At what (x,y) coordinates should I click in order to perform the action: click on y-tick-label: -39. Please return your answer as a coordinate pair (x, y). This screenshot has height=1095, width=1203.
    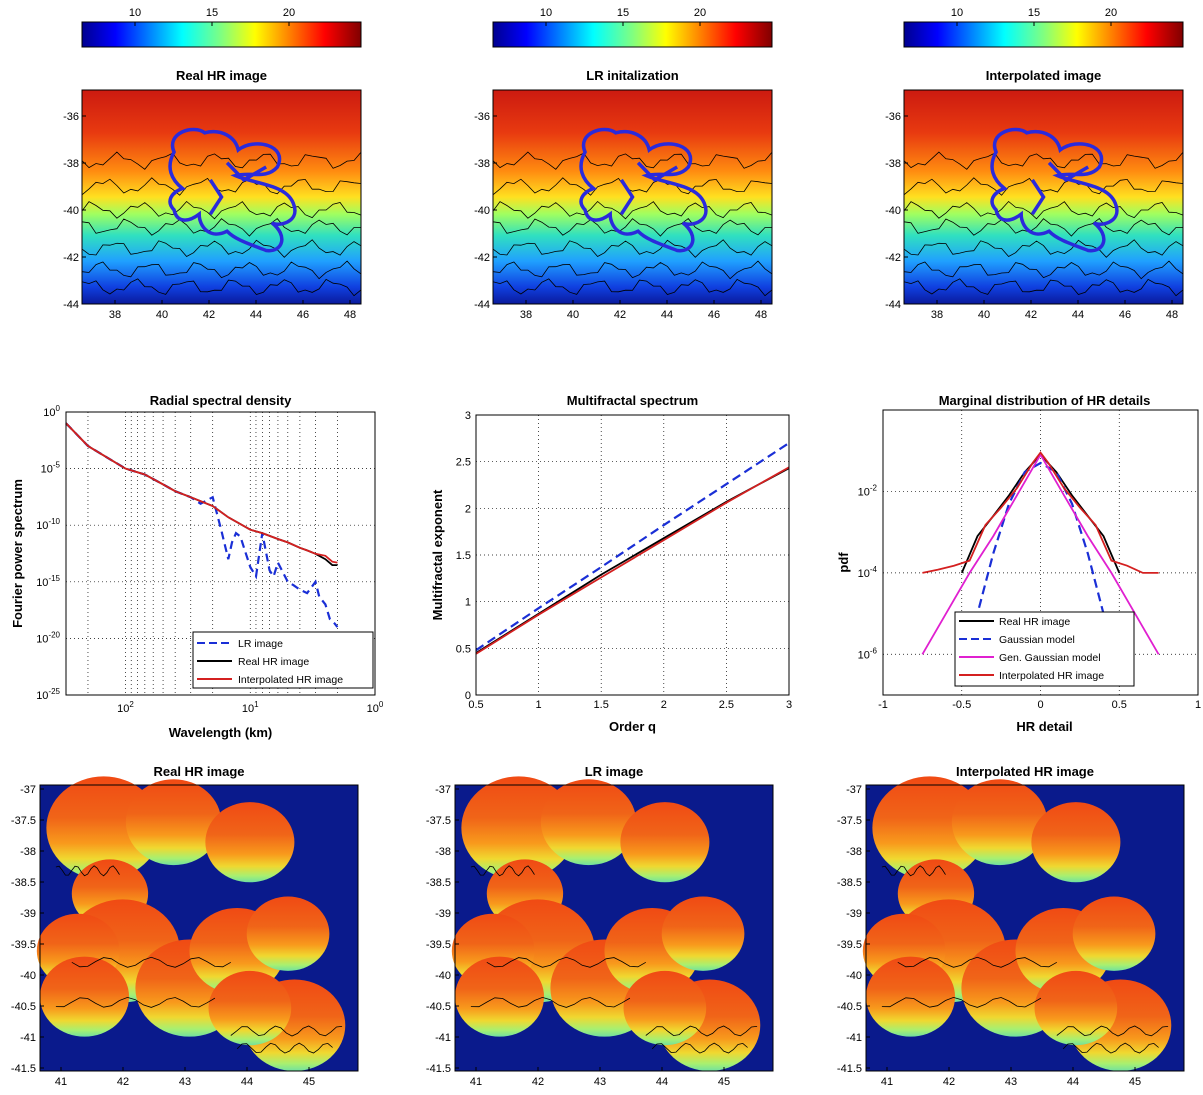
    Looking at the image, I should click on (28, 914).